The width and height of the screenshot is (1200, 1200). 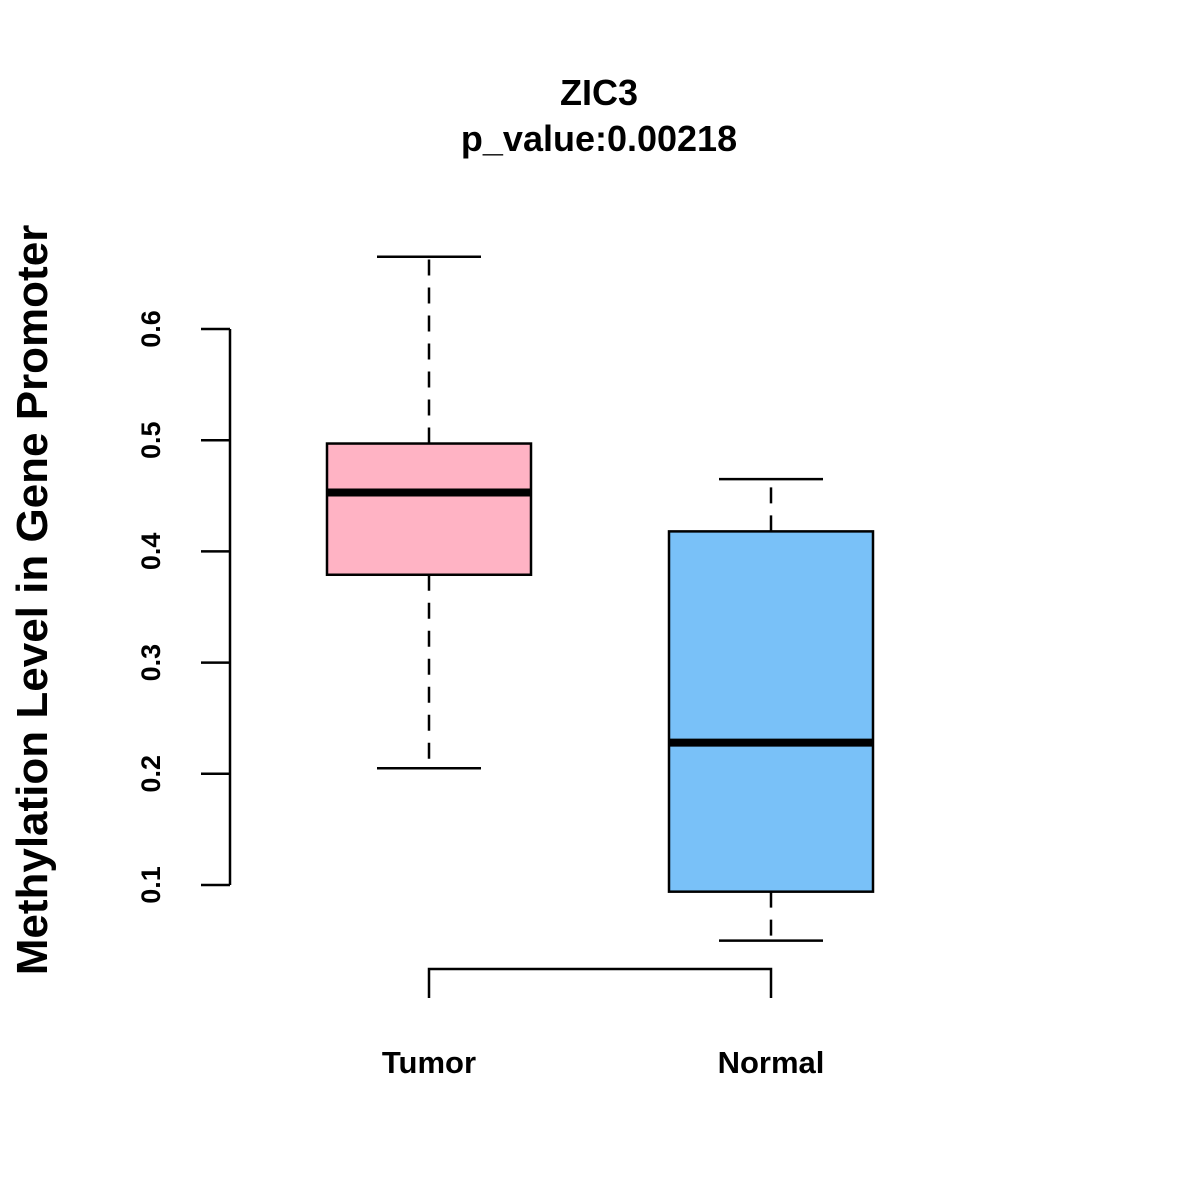 What do you see at coordinates (151, 774) in the screenshot?
I see `y-tick-label: 0.2` at bounding box center [151, 774].